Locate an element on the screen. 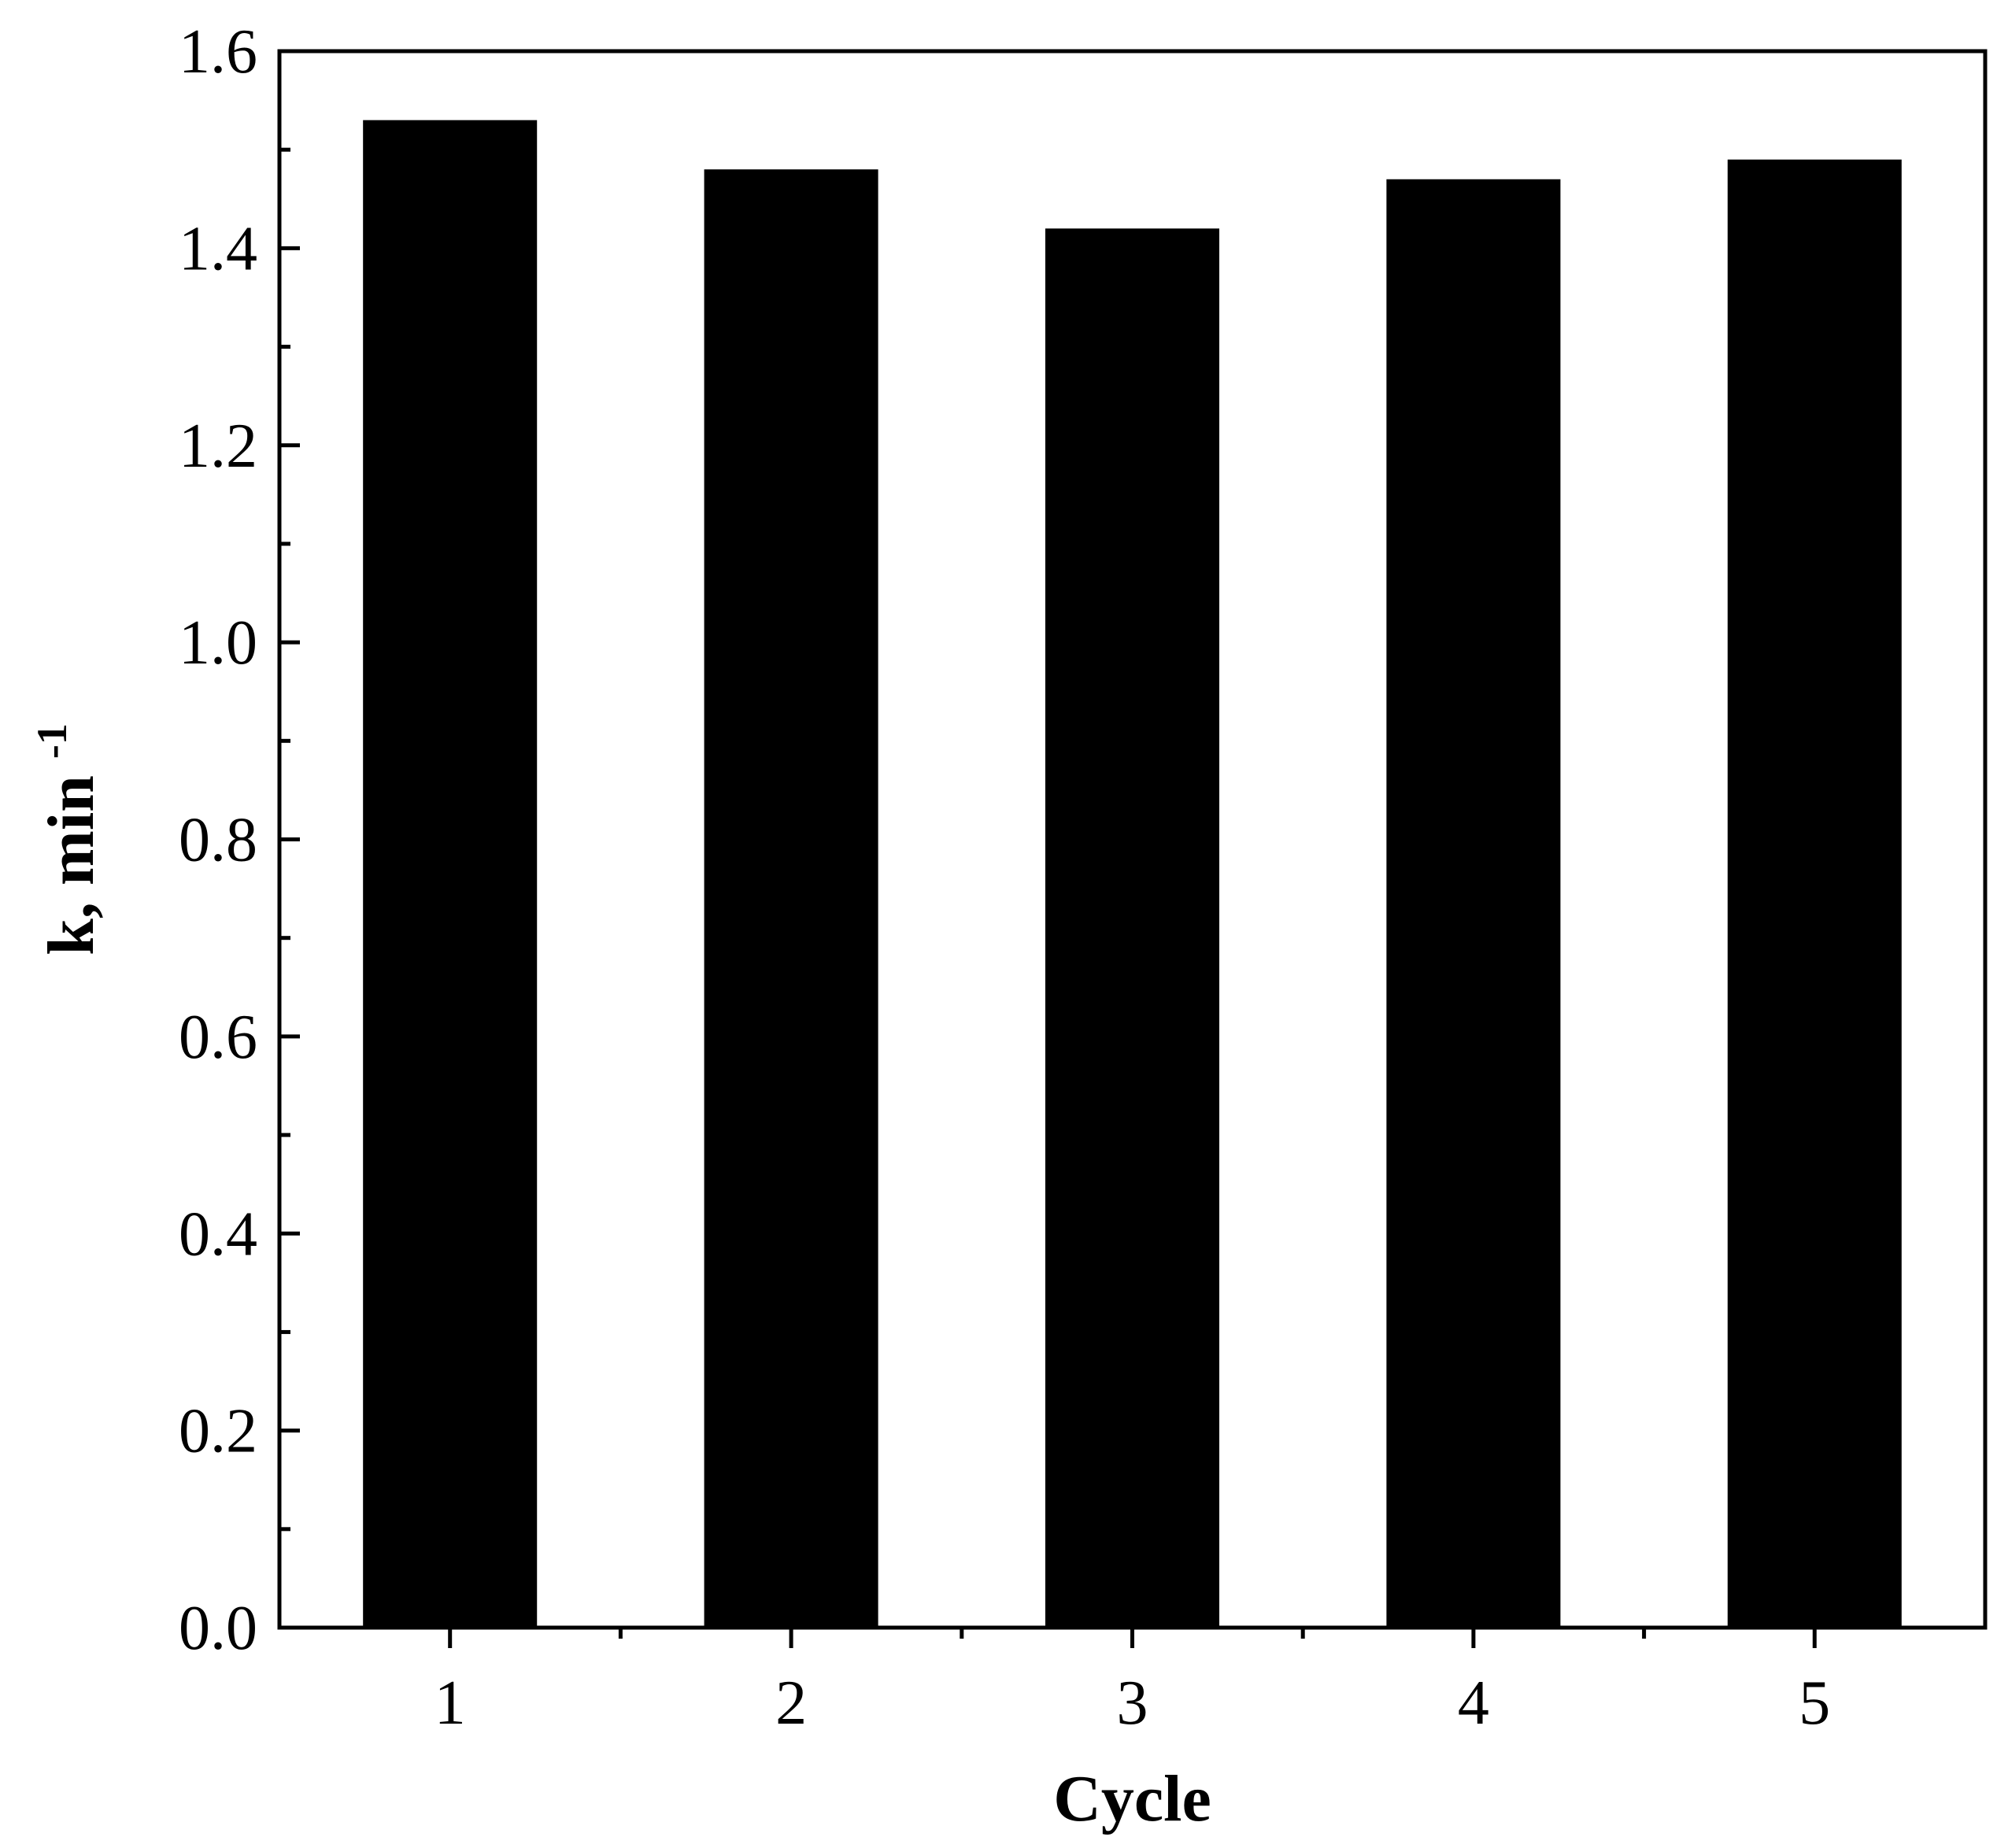 This screenshot has width=2008, height=1848. x-axis-title: Cycle is located at coordinates (1132, 1798).